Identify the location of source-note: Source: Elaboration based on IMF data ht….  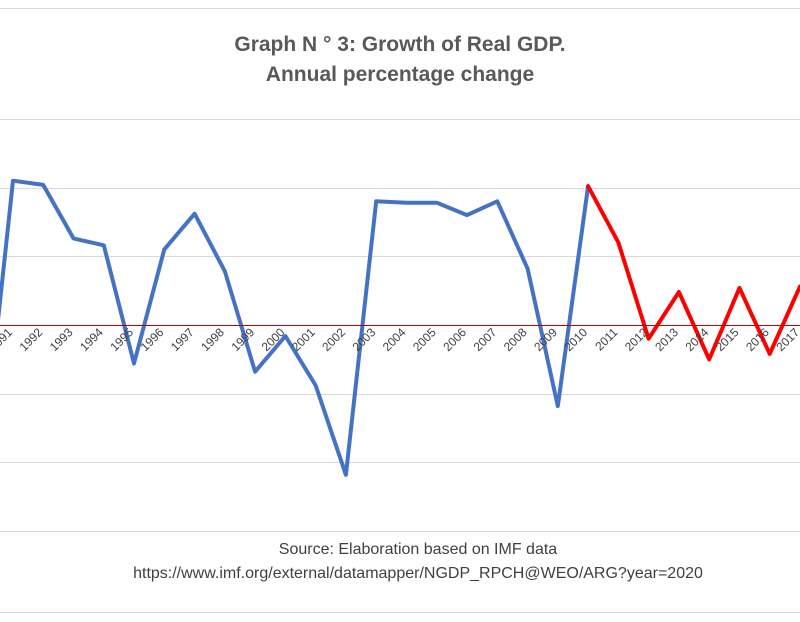
(400, 562).